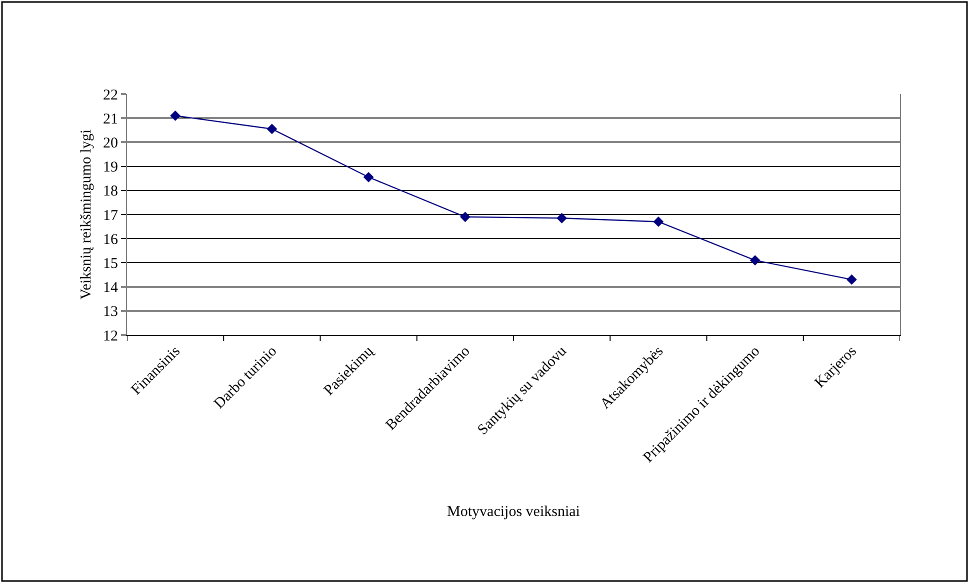  What do you see at coordinates (110, 192) in the screenshot?
I see `y-tick-label: 18` at bounding box center [110, 192].